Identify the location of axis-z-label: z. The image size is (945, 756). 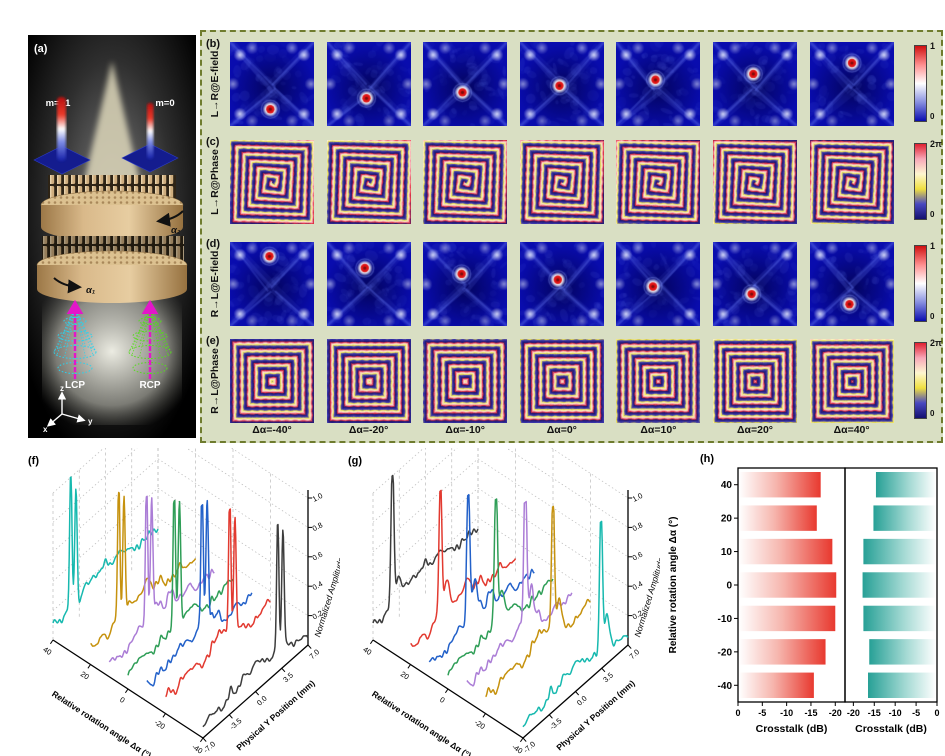
(62, 388).